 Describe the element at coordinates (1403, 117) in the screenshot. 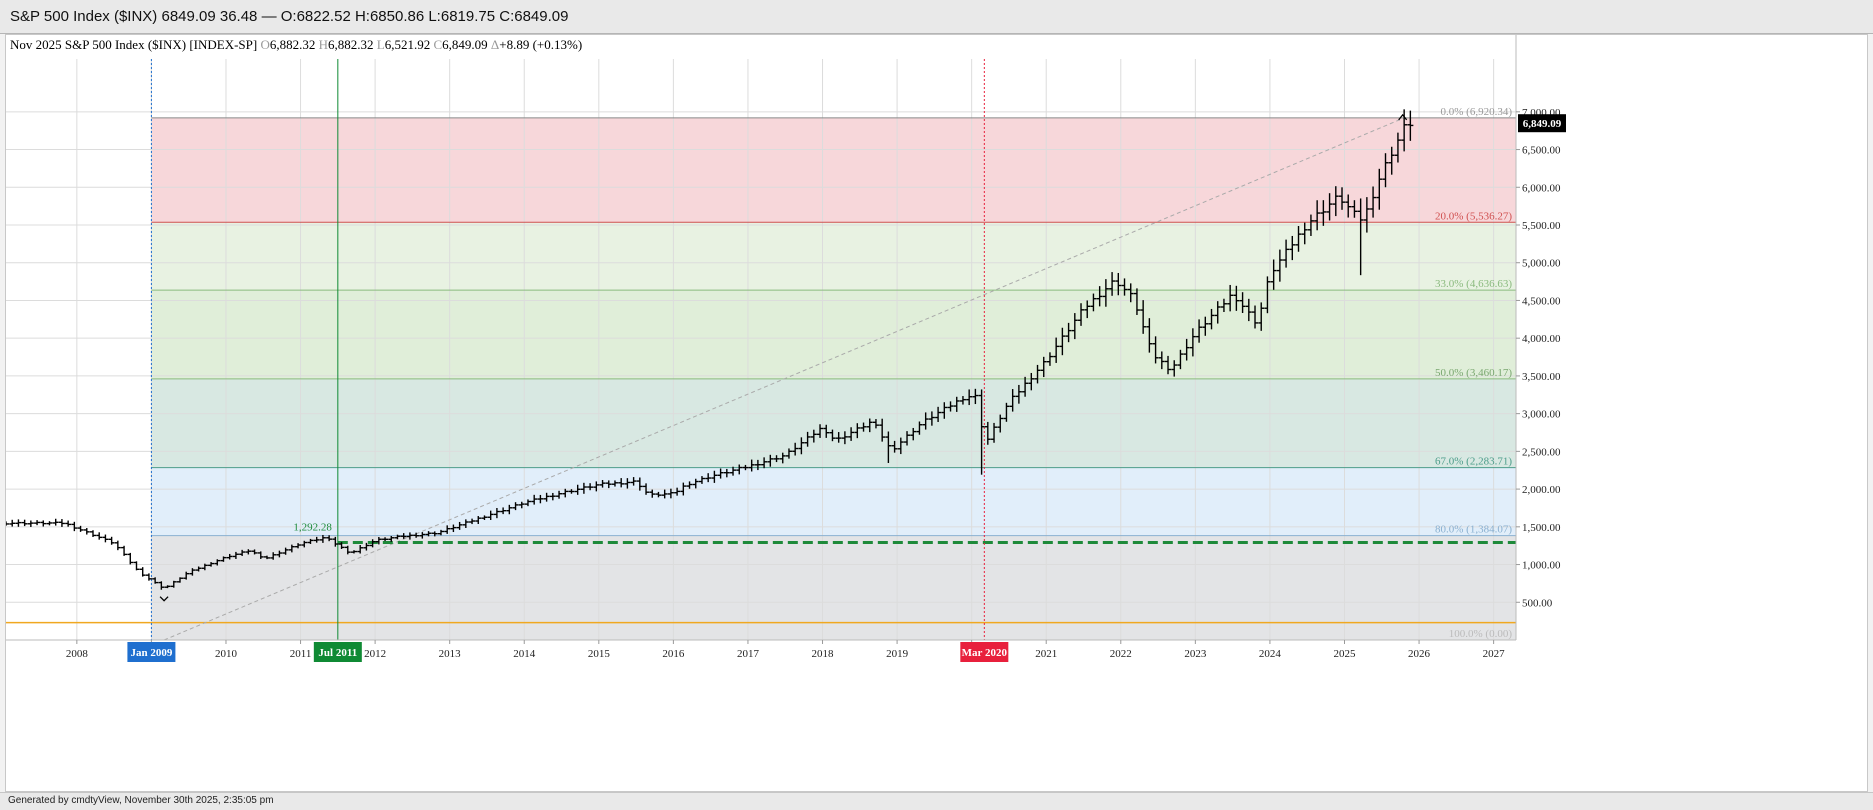

I see `high-caret` at that location.